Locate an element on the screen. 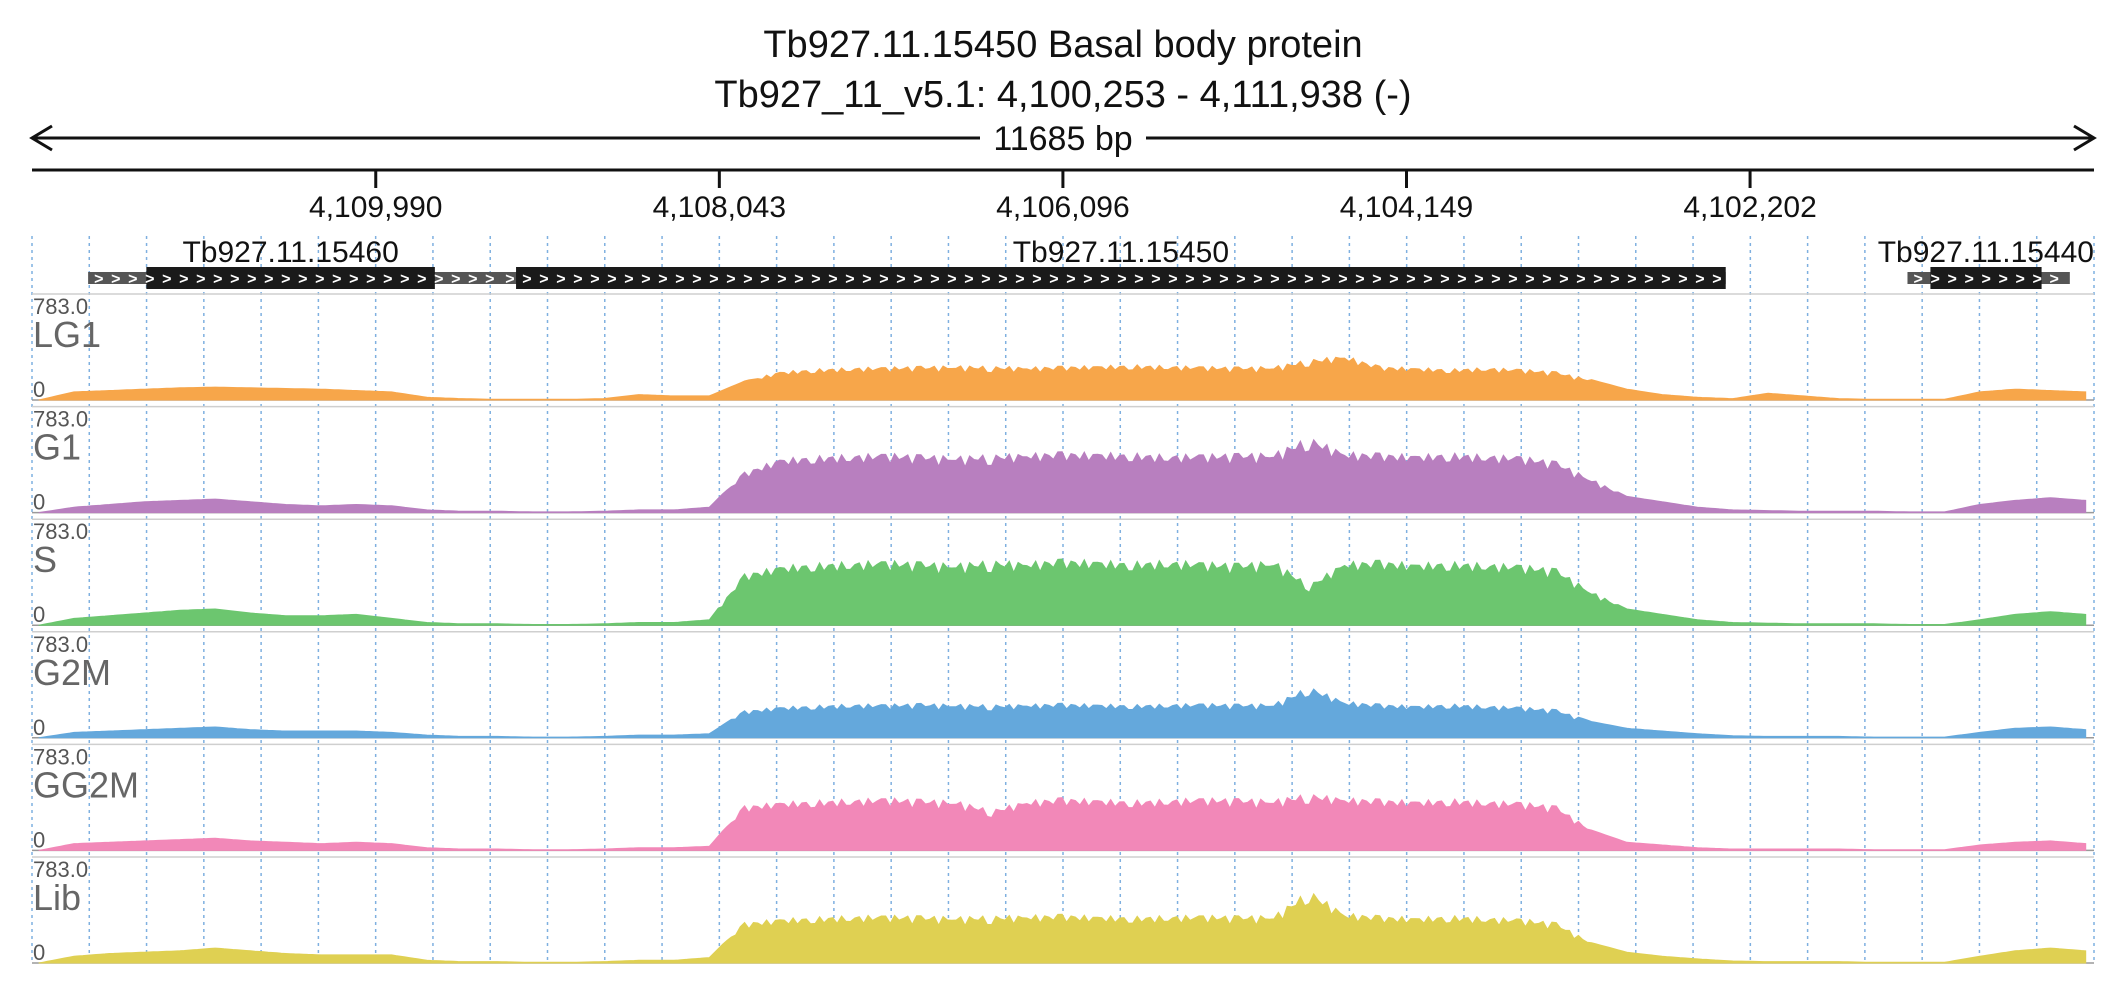 This screenshot has height=1005, width=2126. series-area-g2m is located at coordinates (1062, 713).